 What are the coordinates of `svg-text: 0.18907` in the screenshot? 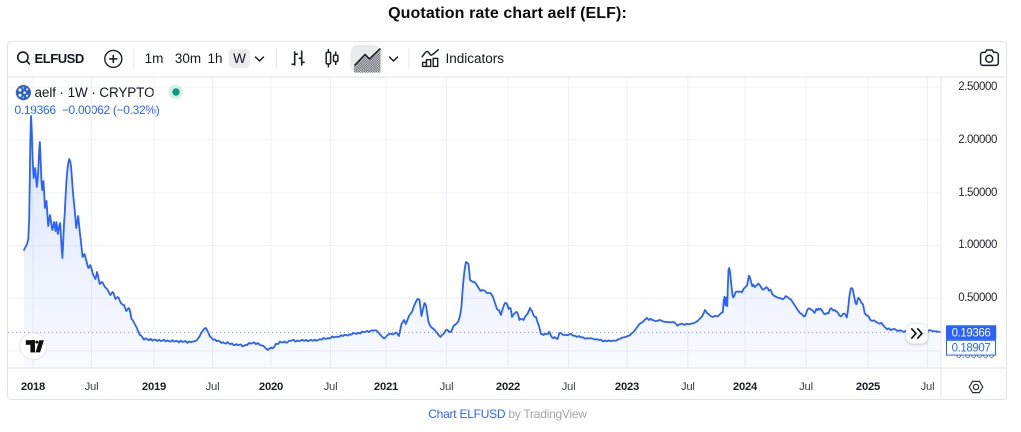 It's located at (971, 348).